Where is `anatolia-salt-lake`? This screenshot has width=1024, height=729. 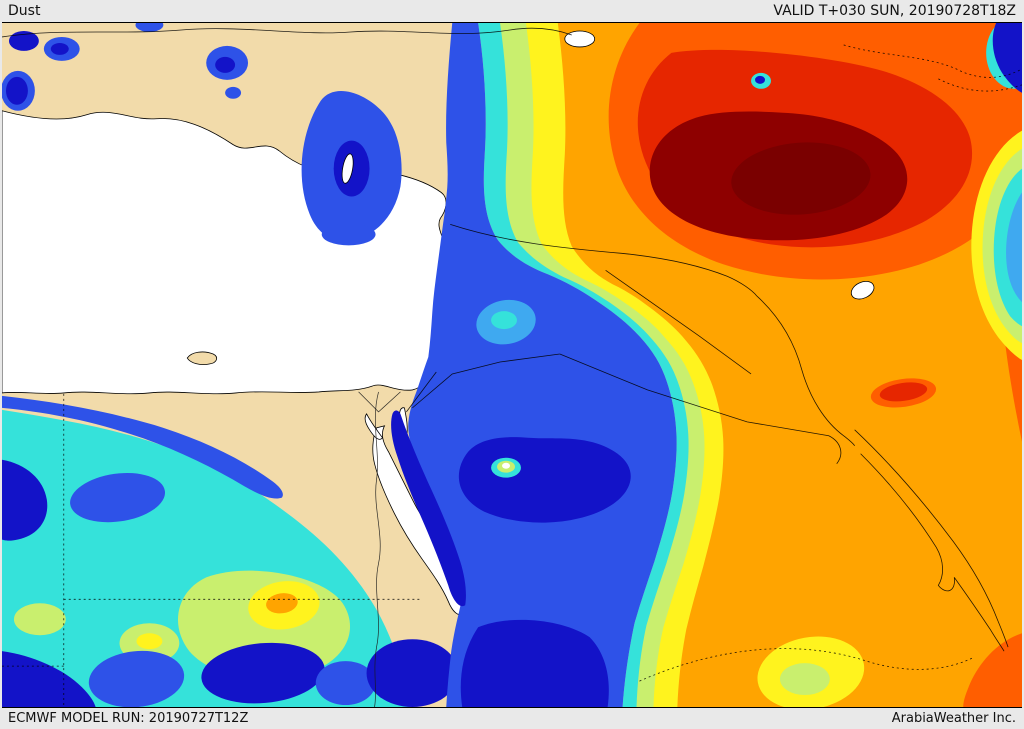
anatolia-salt-lake is located at coordinates (347, 168).